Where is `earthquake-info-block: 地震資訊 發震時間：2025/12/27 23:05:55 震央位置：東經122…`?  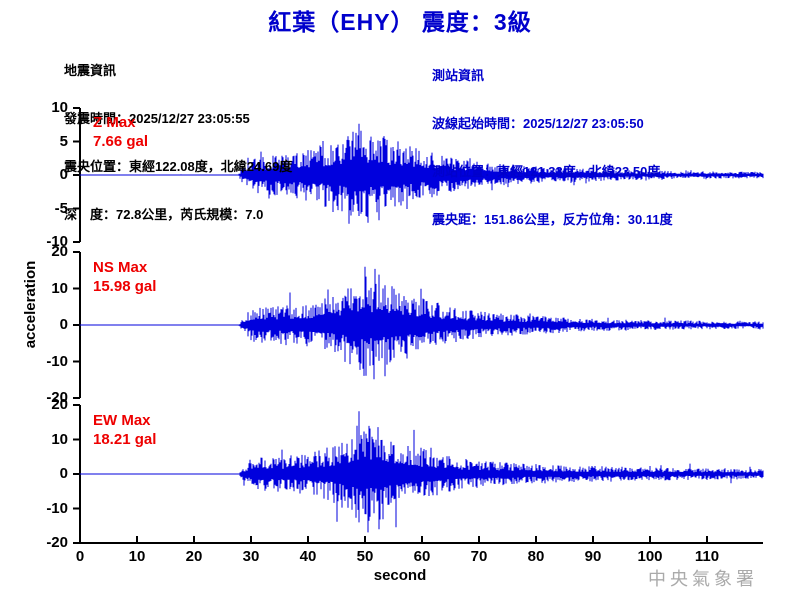 earthquake-info-block: 地震資訊 發震時間：2025/12/27 23:05:55 震央位置：東經122… is located at coordinates (178, 143).